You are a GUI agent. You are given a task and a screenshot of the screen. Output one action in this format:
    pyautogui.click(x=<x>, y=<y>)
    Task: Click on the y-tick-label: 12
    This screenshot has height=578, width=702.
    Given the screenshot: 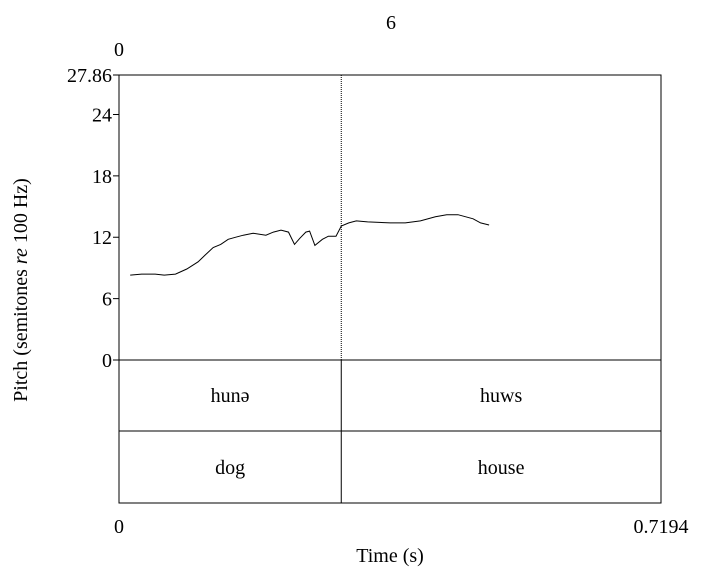 What is the action you would take?
    pyautogui.click(x=102, y=238)
    